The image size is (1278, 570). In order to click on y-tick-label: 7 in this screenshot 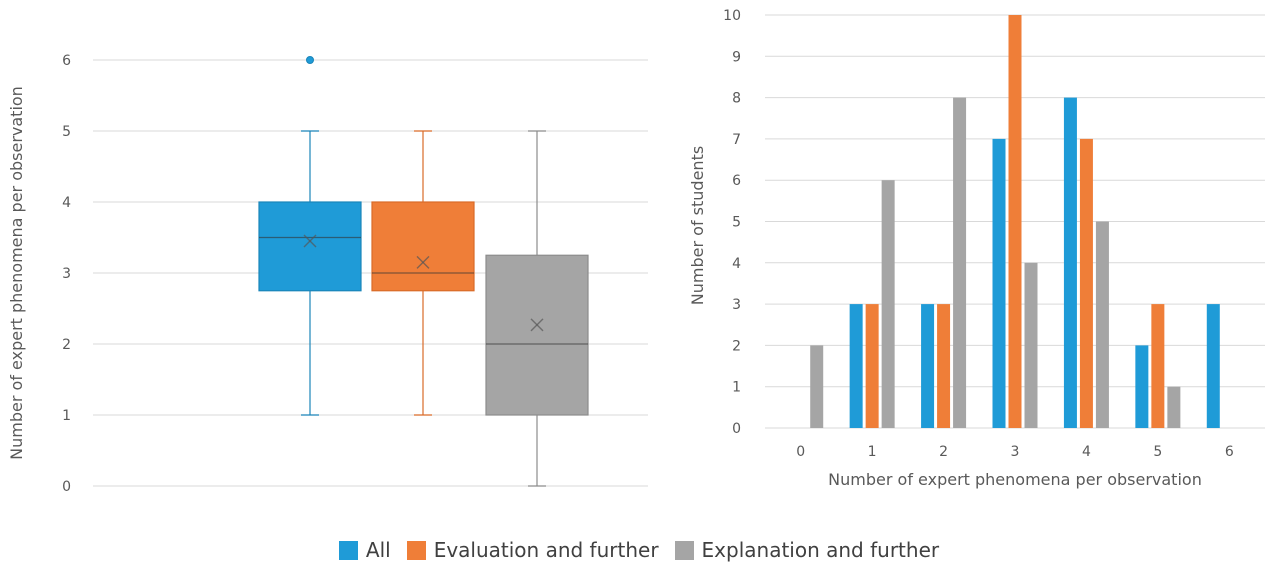, I will do `click(736, 140)`.